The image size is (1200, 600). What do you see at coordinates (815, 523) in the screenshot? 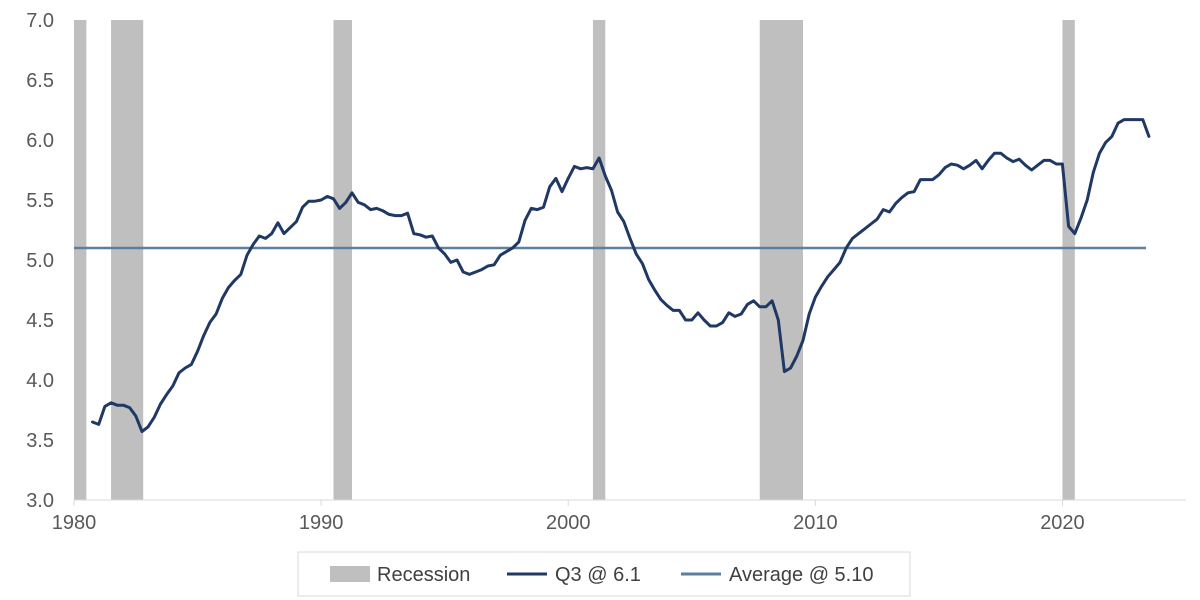
I see `x-tick-label: 2010` at bounding box center [815, 523].